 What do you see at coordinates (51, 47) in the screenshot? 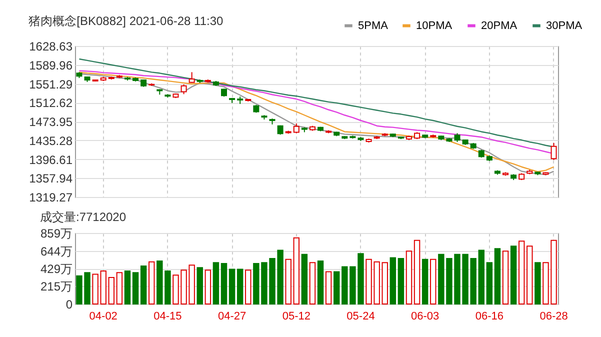
I see `y-tick-label: 1628.63` at bounding box center [51, 47].